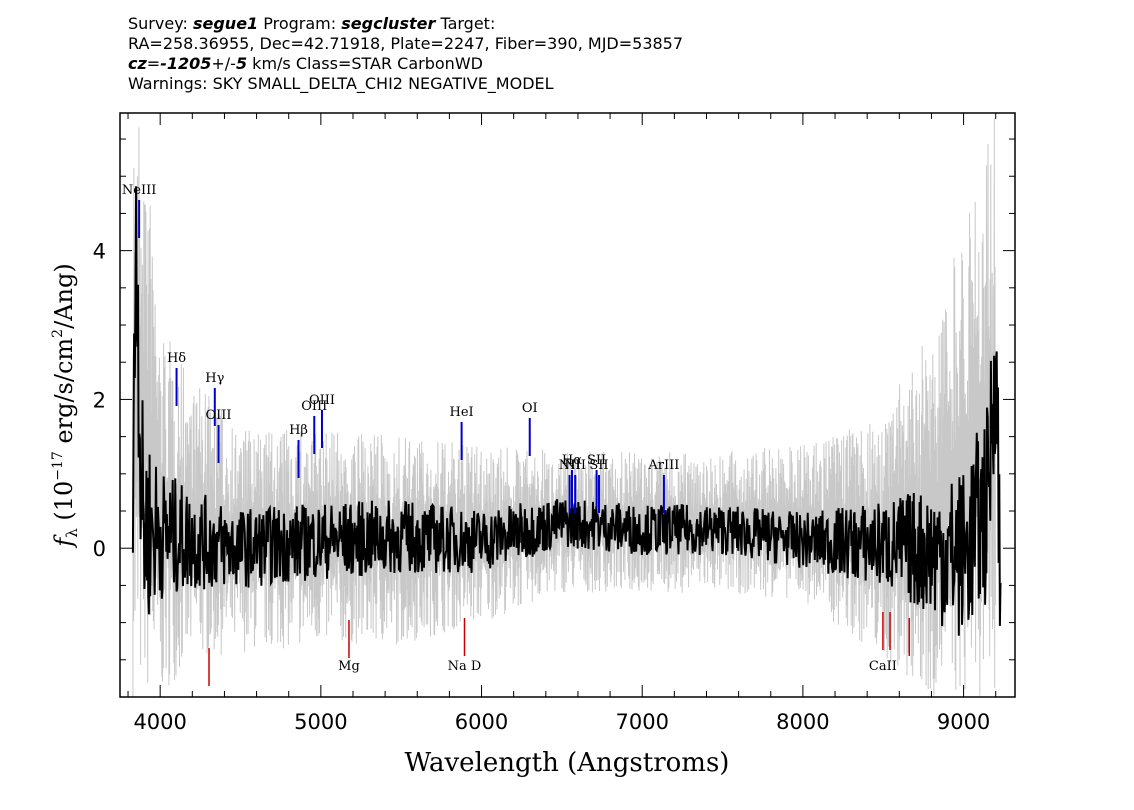  I want to click on emission-label: Hβ, so click(298, 430).